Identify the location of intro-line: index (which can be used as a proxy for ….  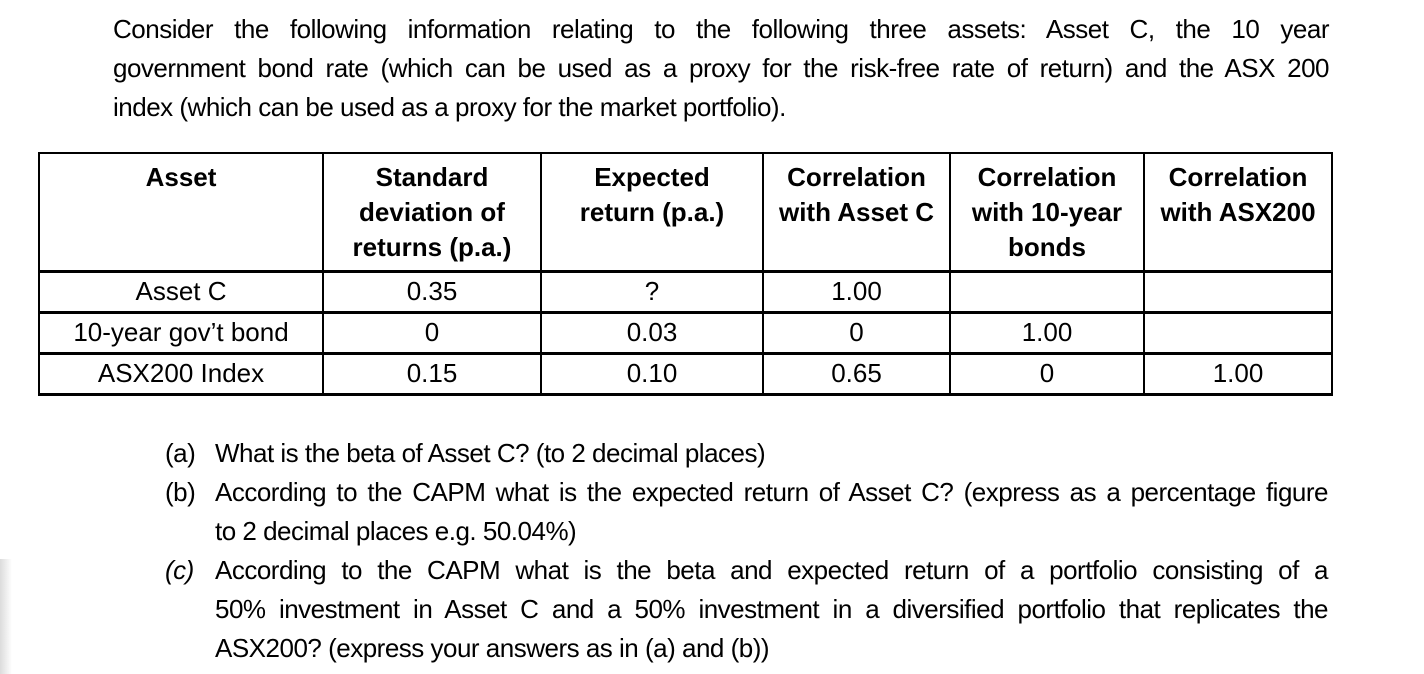
(449, 107).